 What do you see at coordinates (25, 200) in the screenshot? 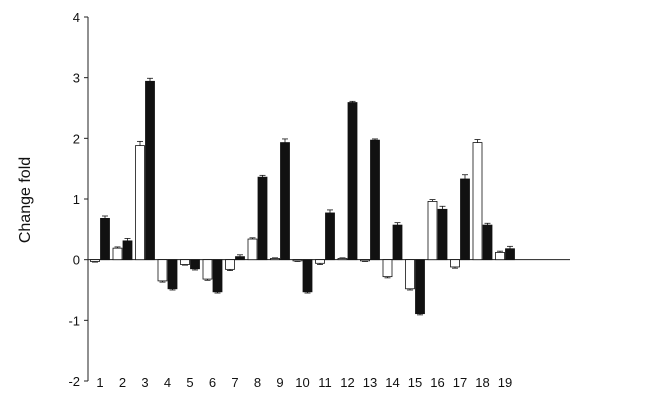
I see `y-axis-title: Change fold` at bounding box center [25, 200].